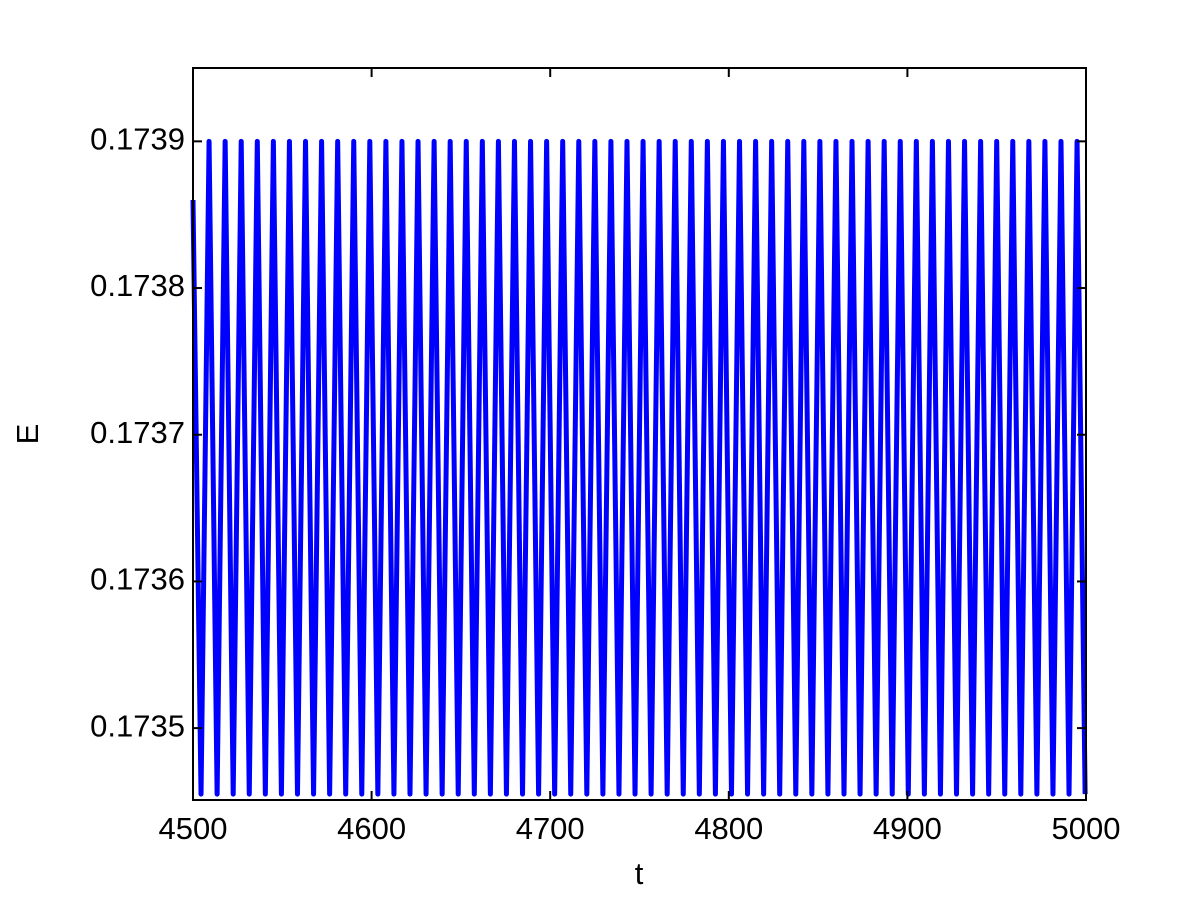 The height and width of the screenshot is (900, 1200). What do you see at coordinates (27, 434) in the screenshot?
I see `y-axis-label: E` at bounding box center [27, 434].